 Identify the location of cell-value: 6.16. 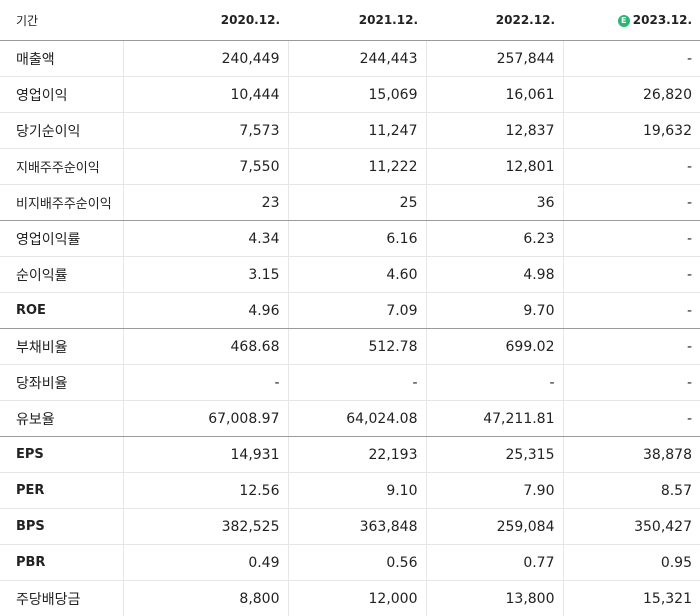
(357, 239).